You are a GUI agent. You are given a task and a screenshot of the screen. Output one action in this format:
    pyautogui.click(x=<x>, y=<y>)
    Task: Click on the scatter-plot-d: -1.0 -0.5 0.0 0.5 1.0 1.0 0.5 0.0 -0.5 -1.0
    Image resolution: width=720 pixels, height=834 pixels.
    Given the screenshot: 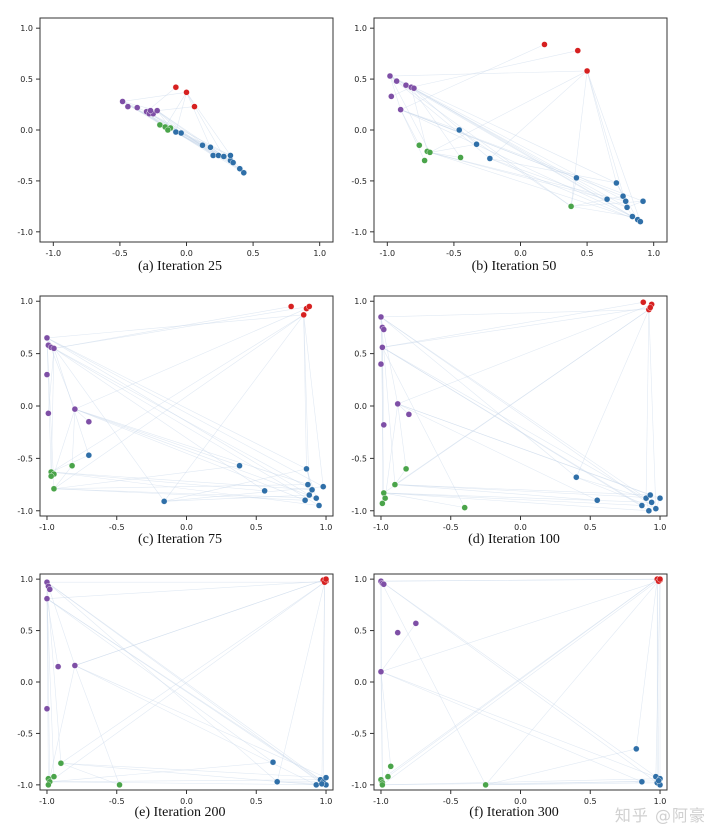 What is the action you would take?
    pyautogui.click(x=509, y=413)
    